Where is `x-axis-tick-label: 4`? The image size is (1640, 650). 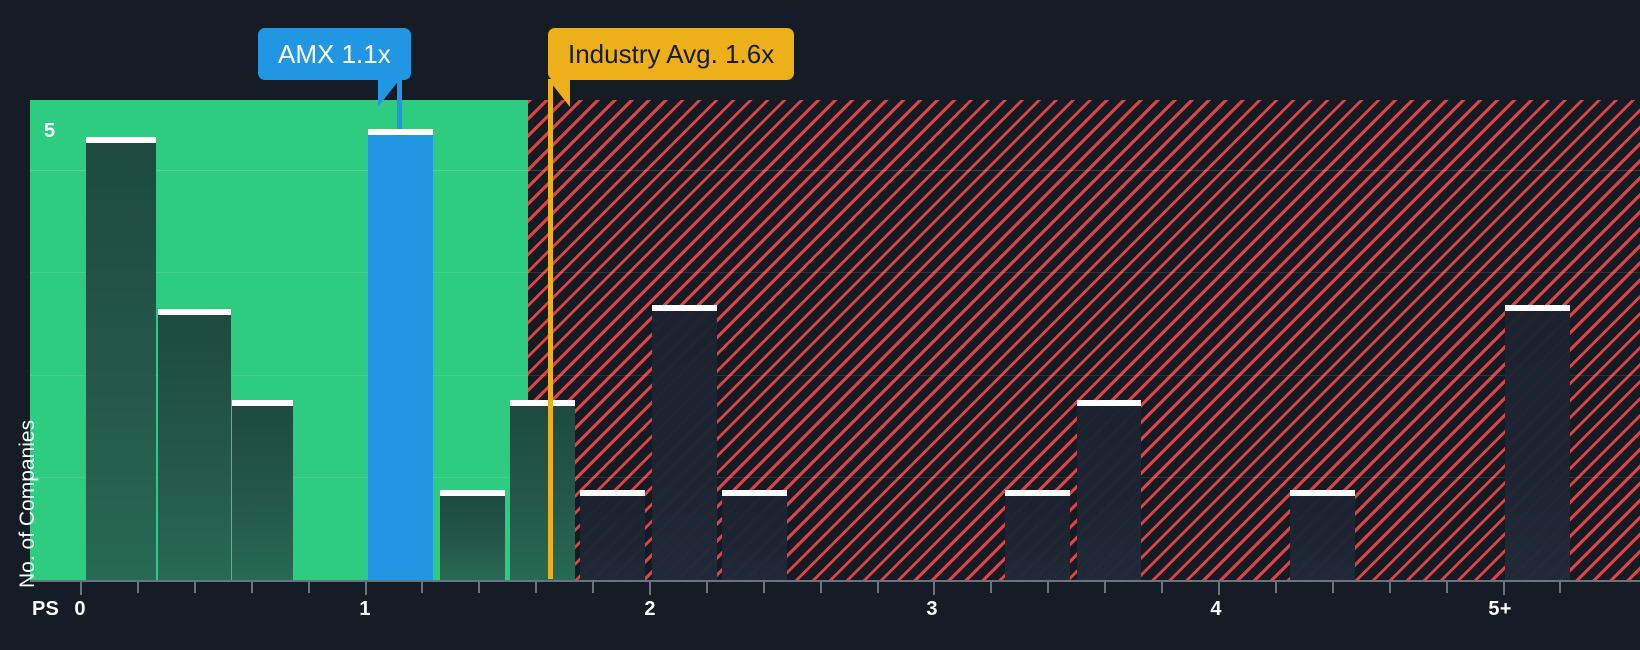
x-axis-tick-label: 4 is located at coordinates (1216, 609).